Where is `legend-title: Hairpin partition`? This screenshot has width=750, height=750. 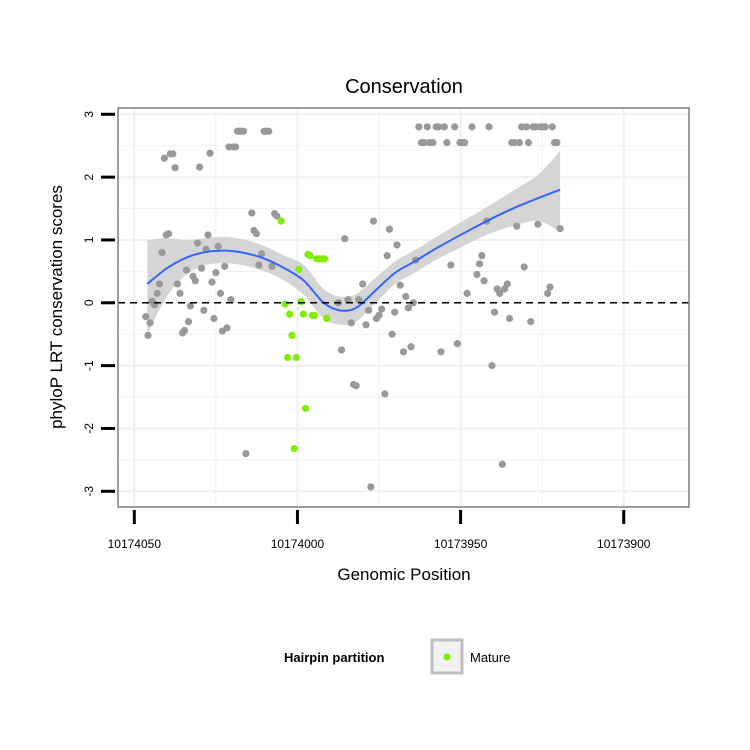
legend-title: Hairpin partition is located at coordinates (334, 657).